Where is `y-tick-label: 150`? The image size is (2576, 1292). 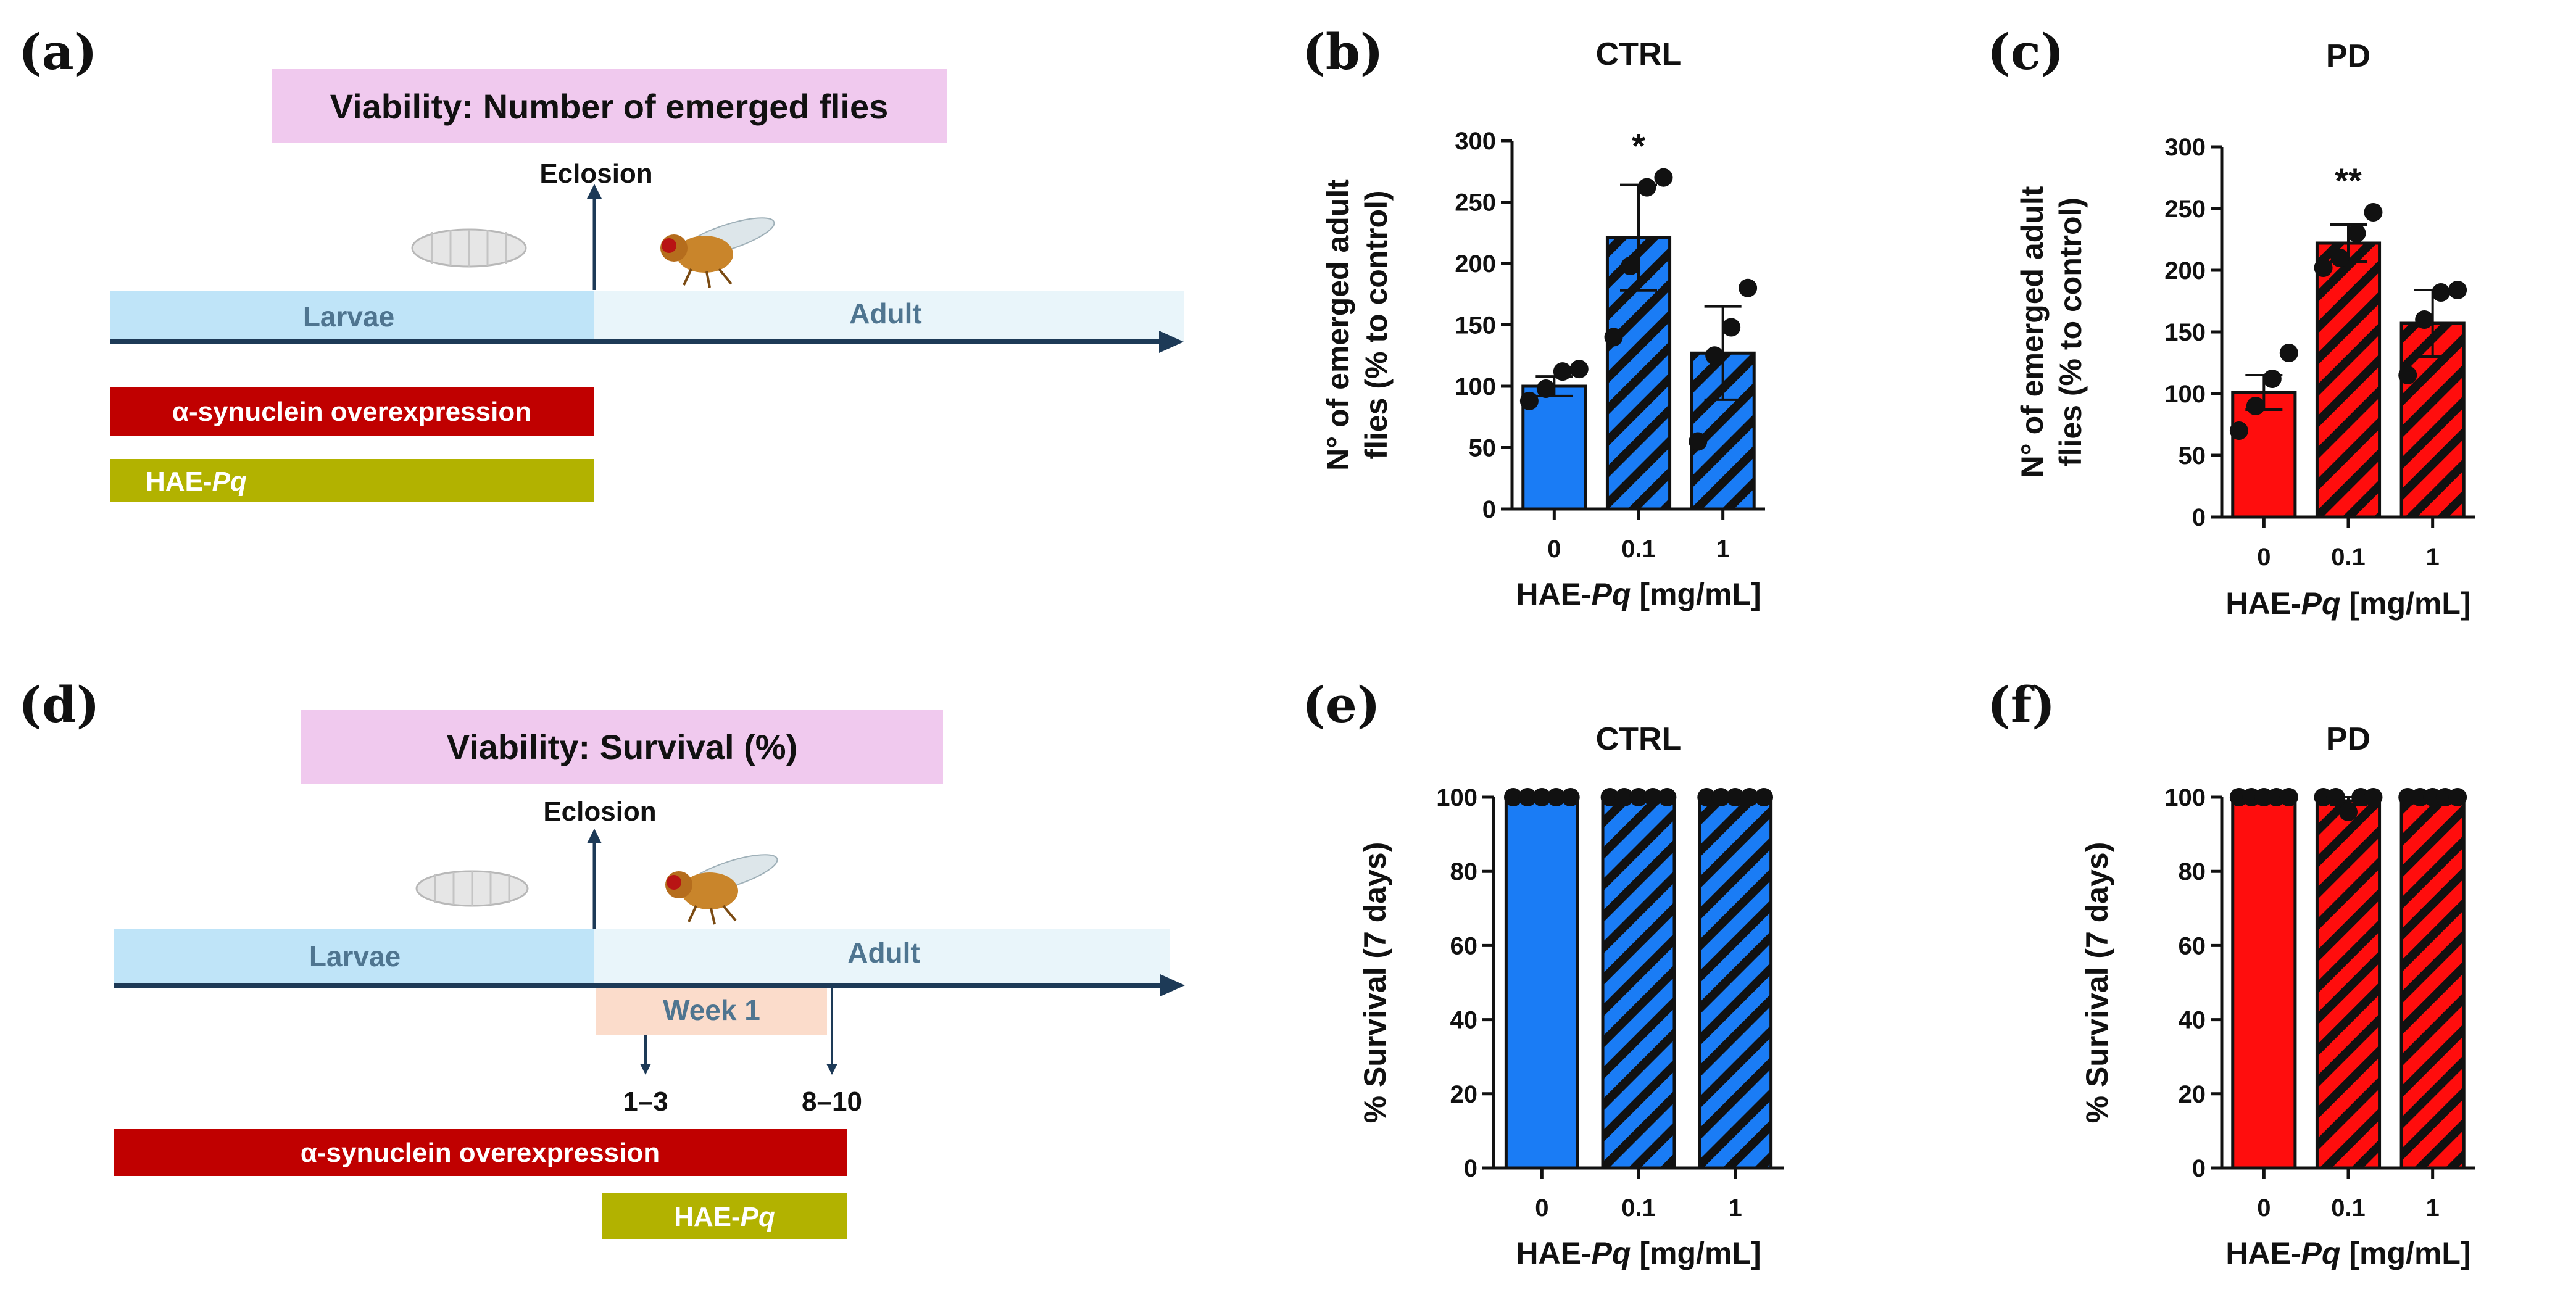
y-tick-label: 150 is located at coordinates (2185, 332).